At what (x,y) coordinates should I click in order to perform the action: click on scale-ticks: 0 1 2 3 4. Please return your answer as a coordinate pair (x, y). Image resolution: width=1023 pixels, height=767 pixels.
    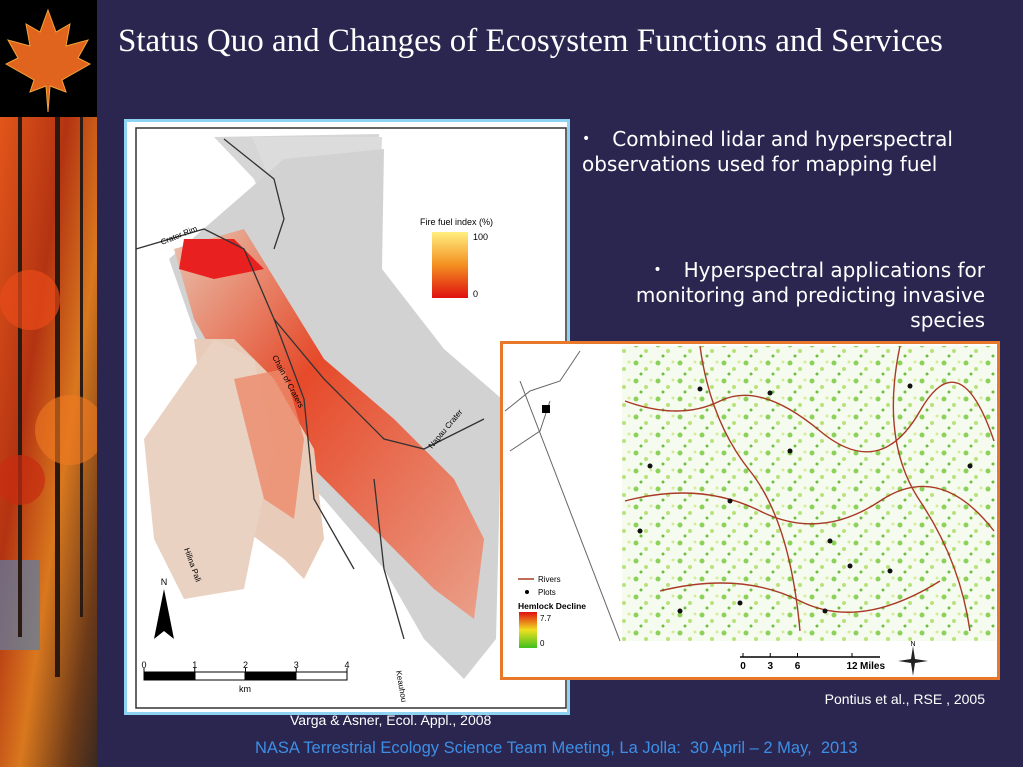
    Looking at the image, I should click on (245, 666).